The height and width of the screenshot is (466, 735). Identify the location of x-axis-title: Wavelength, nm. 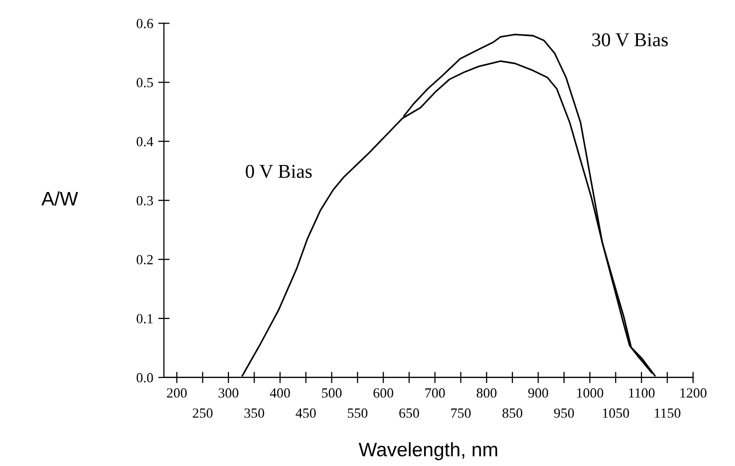
(428, 451).